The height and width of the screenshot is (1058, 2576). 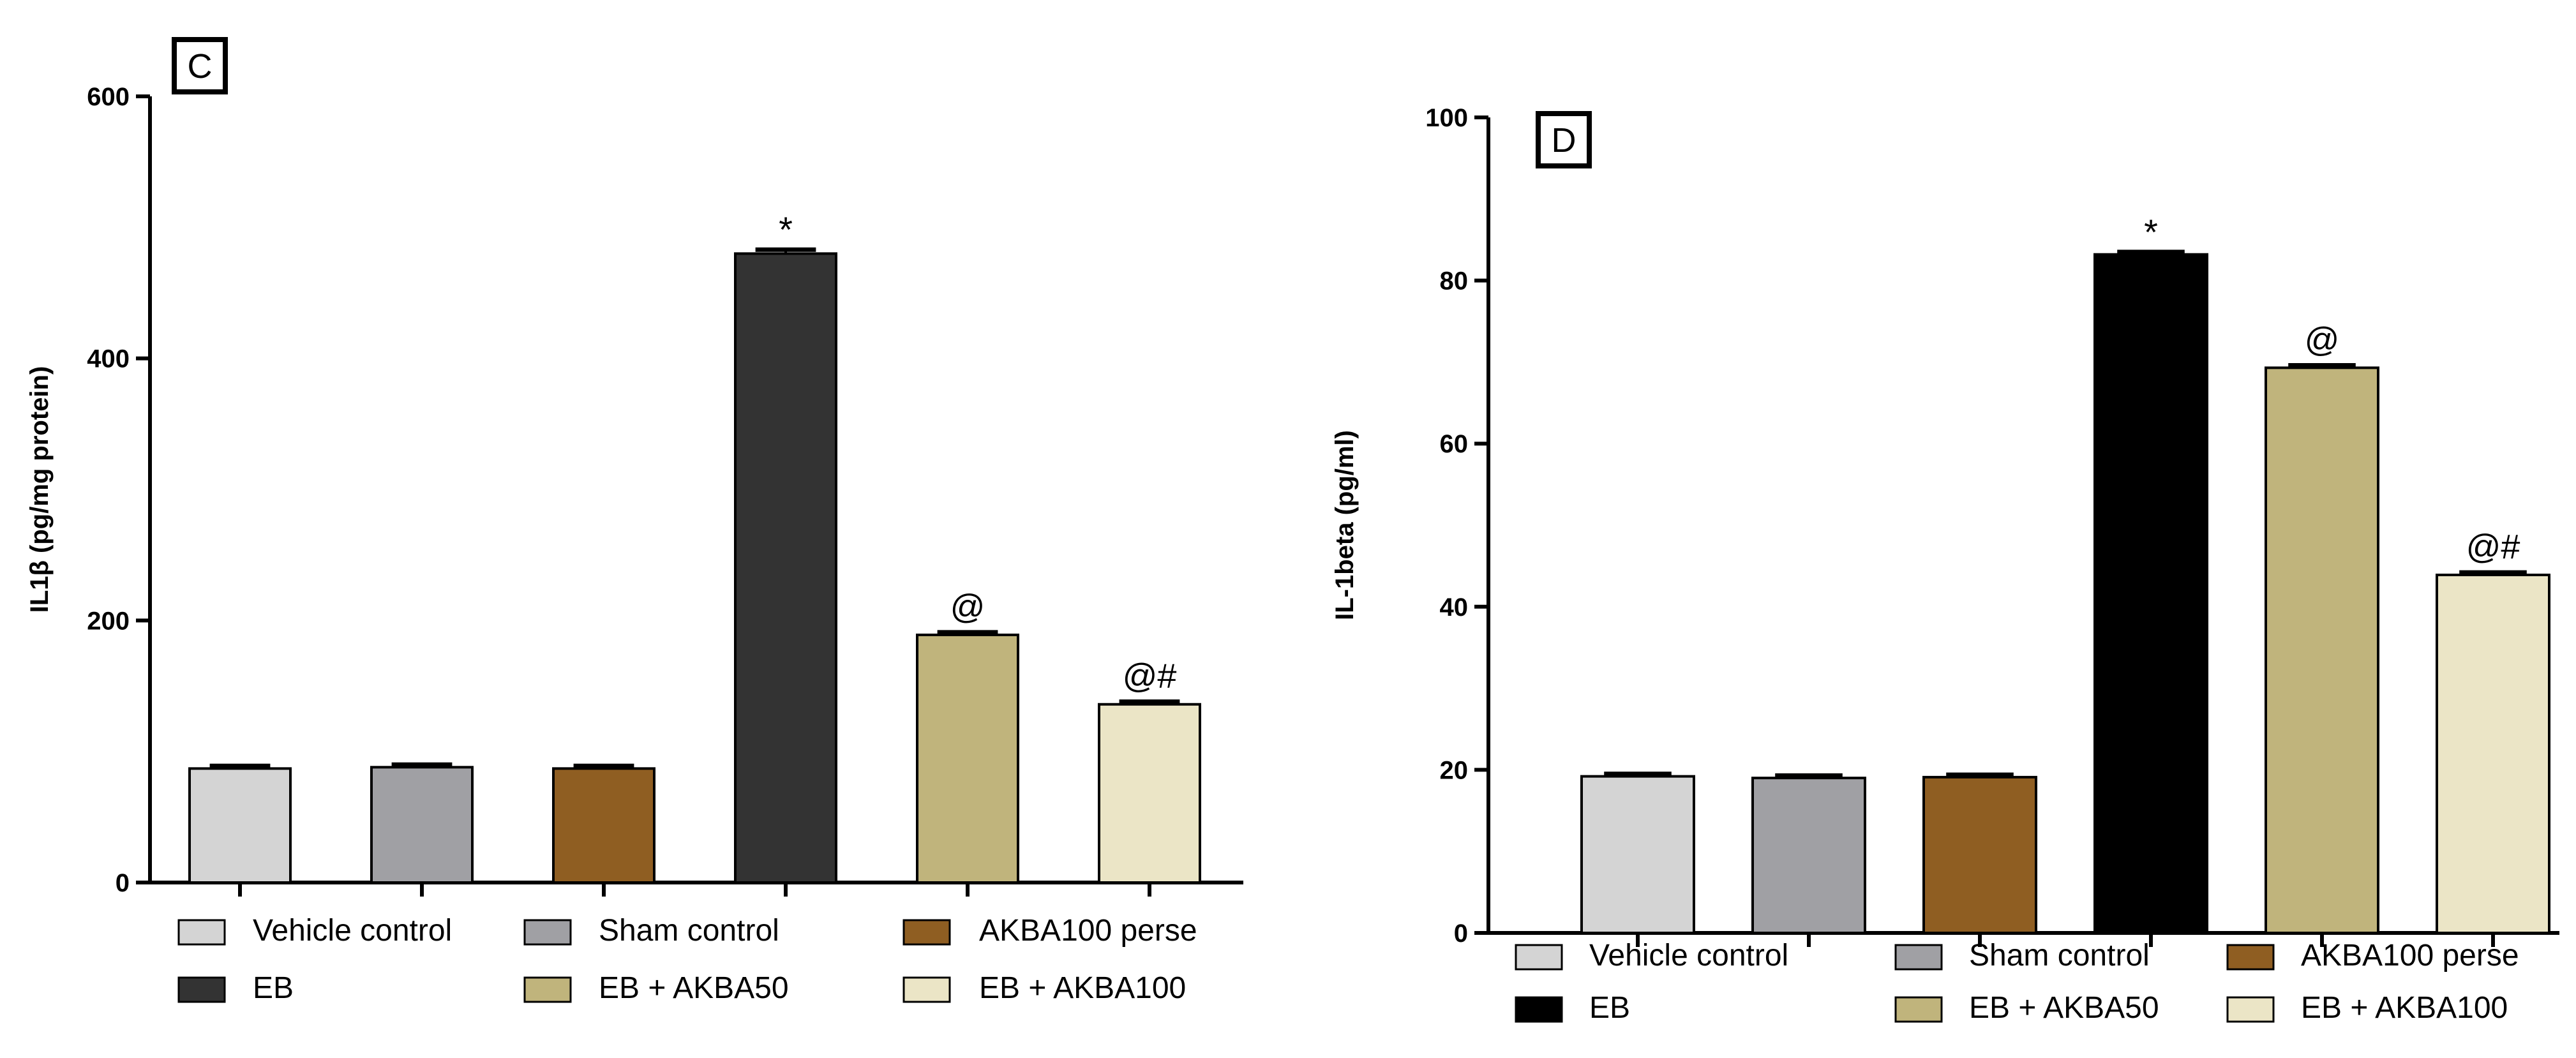 I want to click on panel-label: C, so click(x=200, y=66).